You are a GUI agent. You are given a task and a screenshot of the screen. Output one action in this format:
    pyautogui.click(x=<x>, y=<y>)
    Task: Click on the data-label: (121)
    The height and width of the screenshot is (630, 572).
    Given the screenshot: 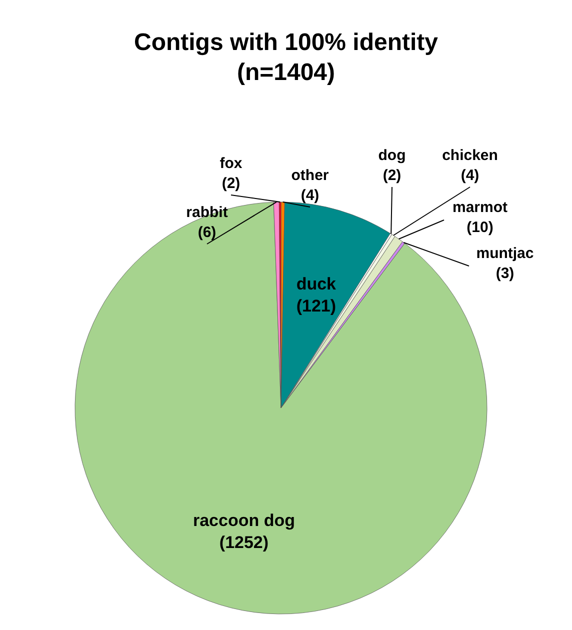 What is the action you would take?
    pyautogui.click(x=316, y=306)
    